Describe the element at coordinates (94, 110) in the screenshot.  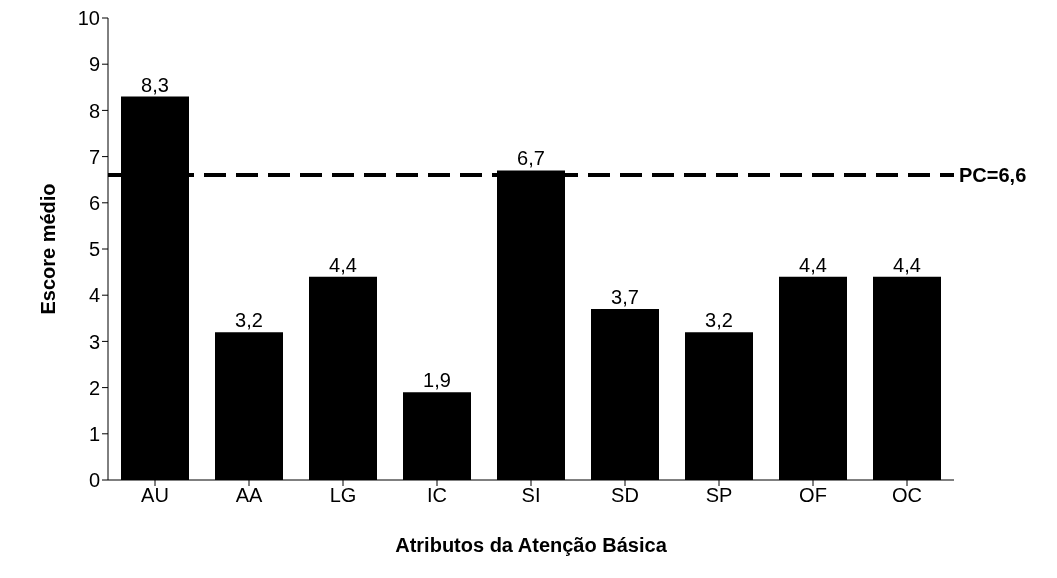
I see `y-tick-label: 8` at that location.